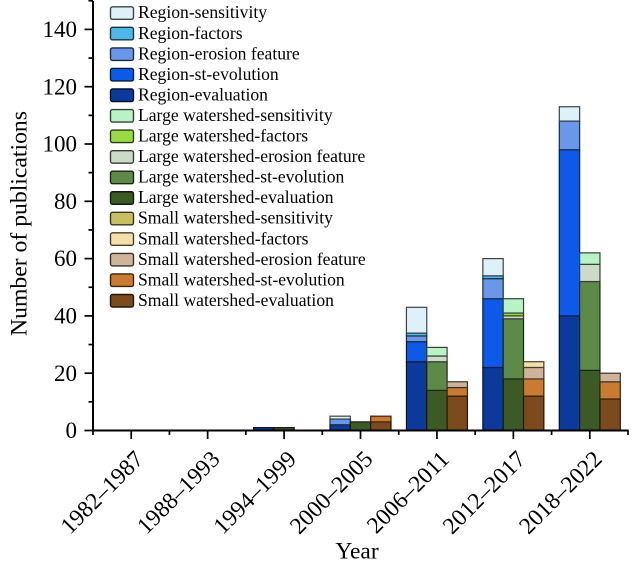  I want to click on svg-text: Region-erosion feature, so click(219, 53).